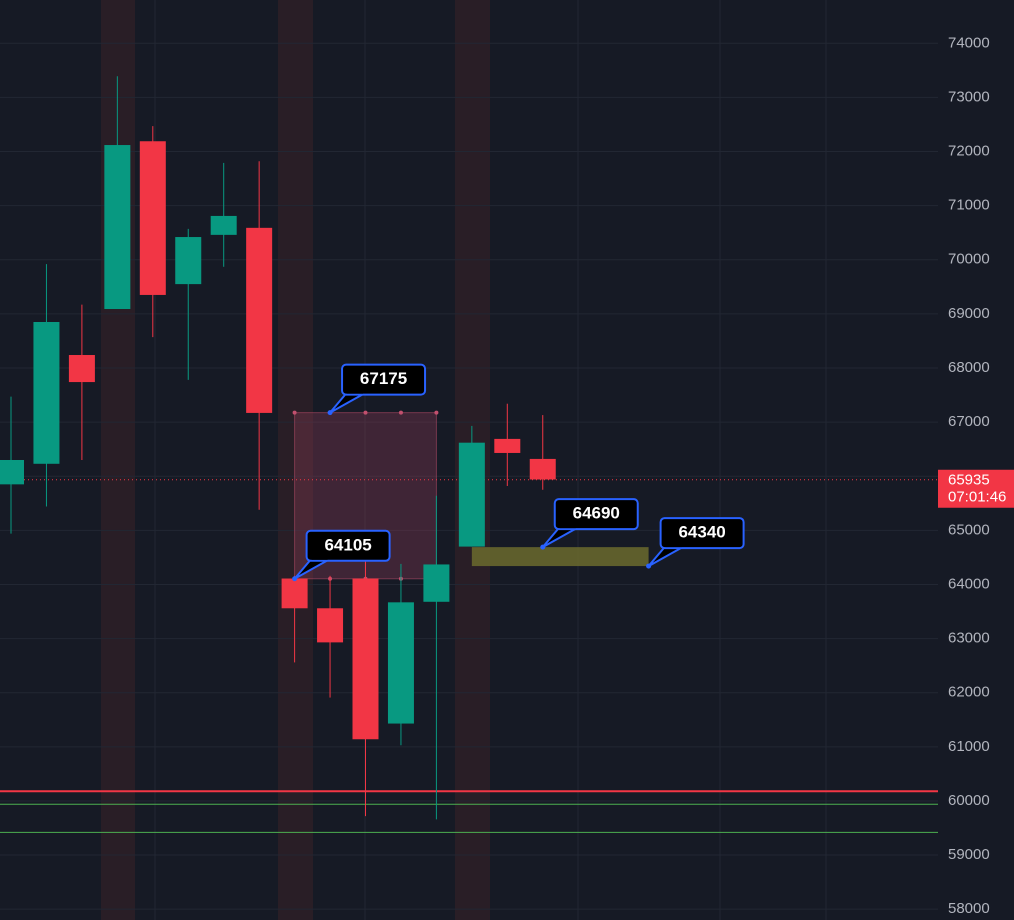 This screenshot has width=1014, height=920. I want to click on callout-label: 67175, so click(383, 378).